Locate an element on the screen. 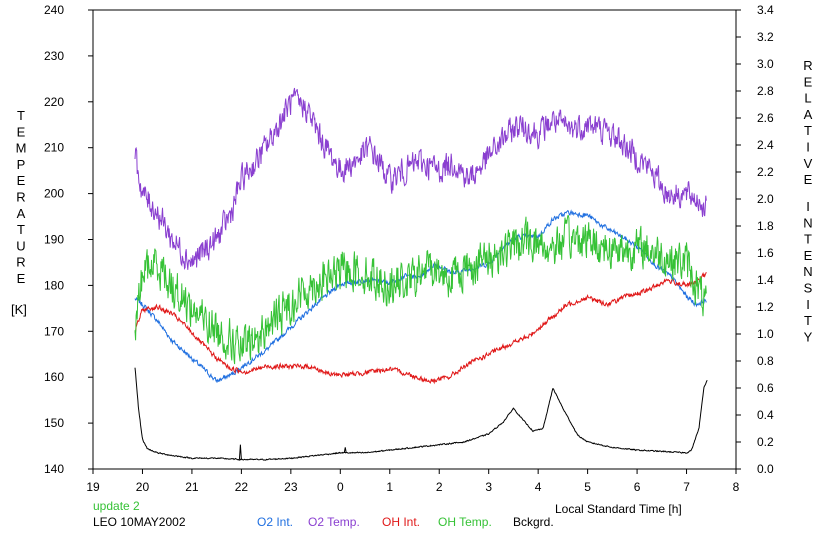 This screenshot has height=535, width=828. y-left-label-letter: P is located at coordinates (21, 164).